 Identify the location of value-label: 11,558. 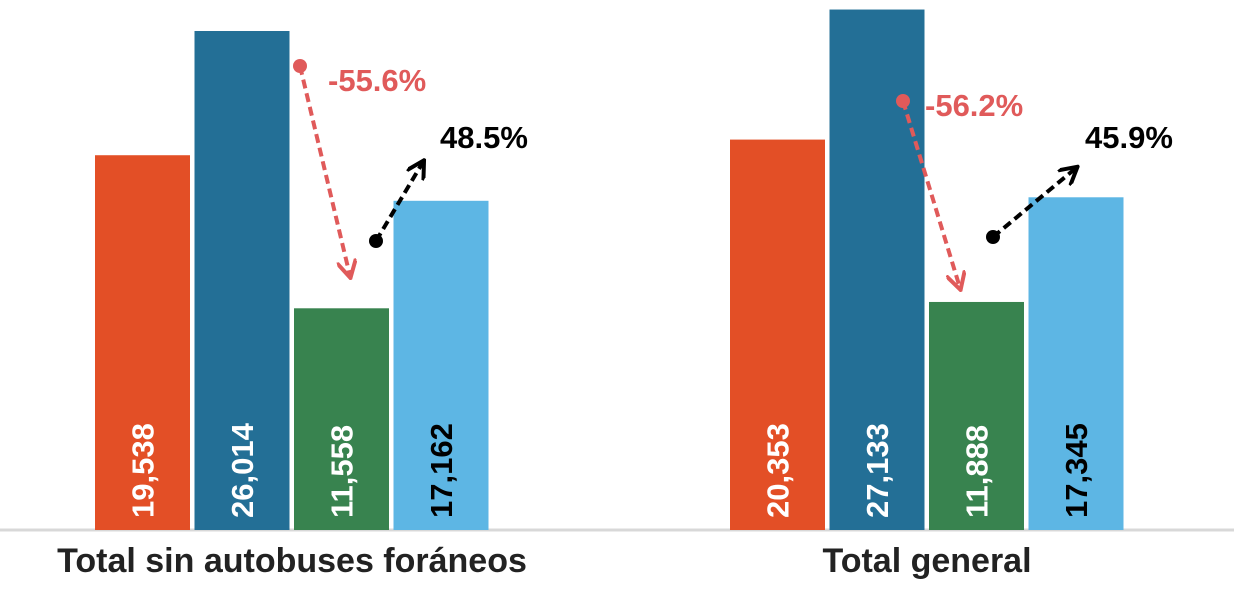
(342, 471).